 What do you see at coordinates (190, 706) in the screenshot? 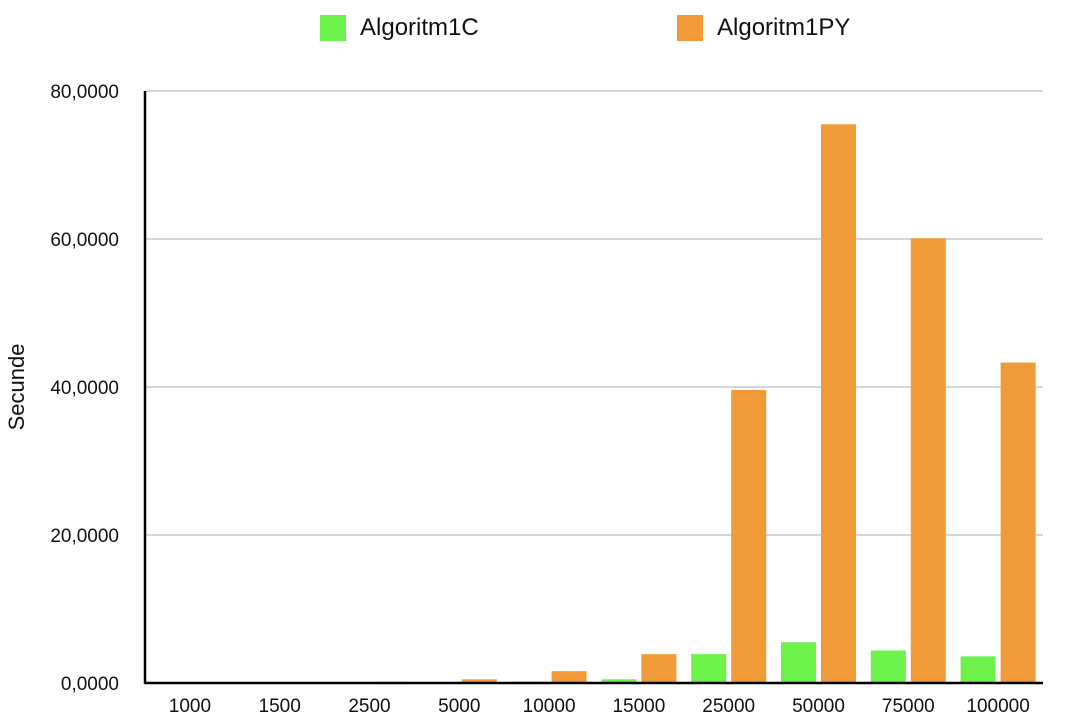
I see `x-tick-label: 1000` at bounding box center [190, 706].